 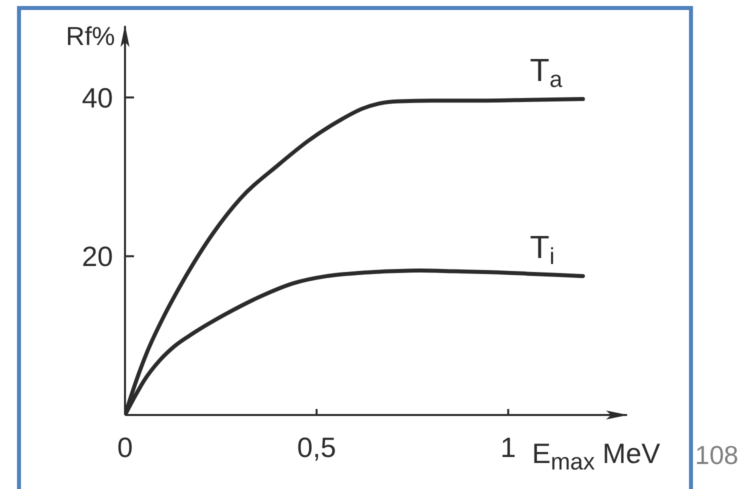 I want to click on text: 108, so click(x=716, y=455).